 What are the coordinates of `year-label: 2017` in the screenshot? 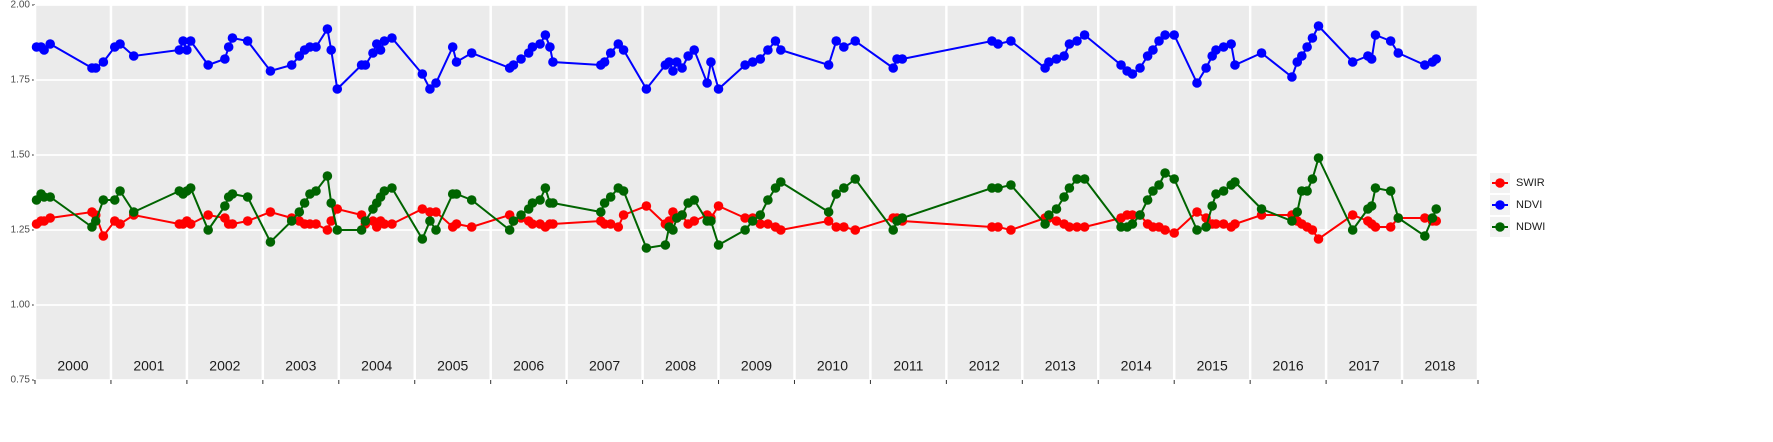 It's located at (1364, 366).